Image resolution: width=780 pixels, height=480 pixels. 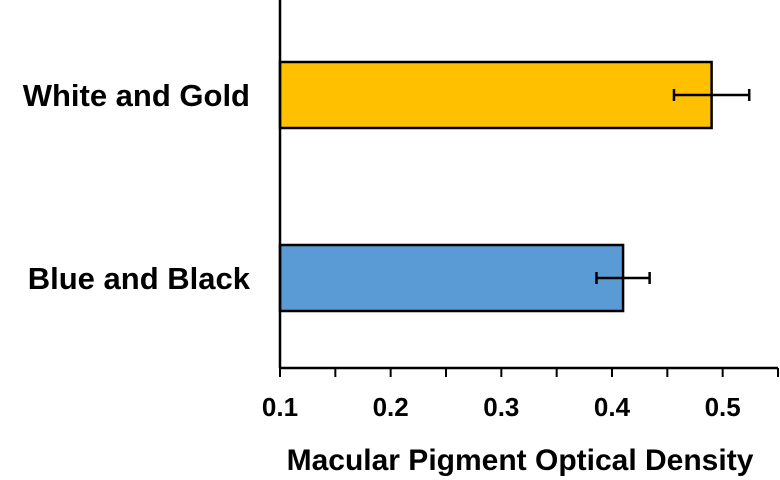 I want to click on x-tick-label-1: 0.2, so click(x=391, y=407).